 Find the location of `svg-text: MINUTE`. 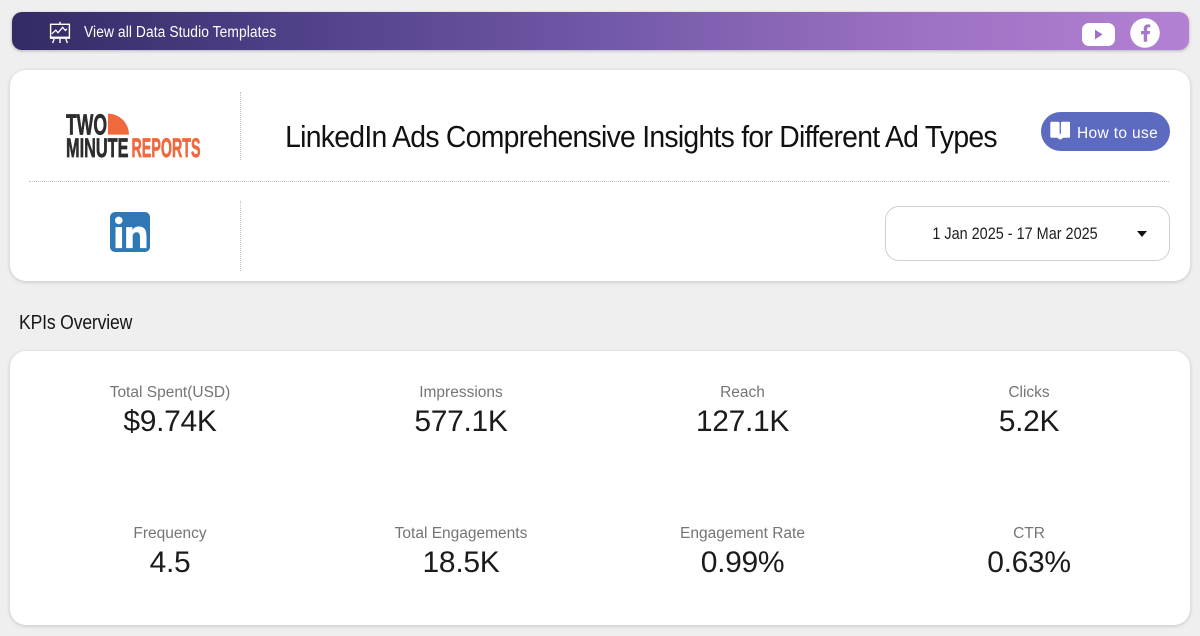

svg-text: MINUTE is located at coordinates (97, 147).